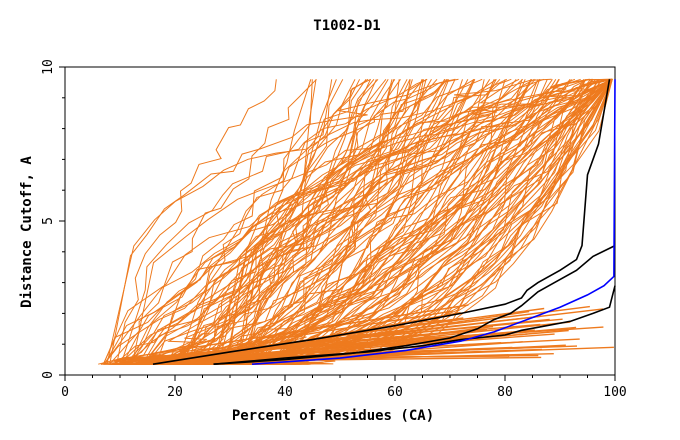  Describe the element at coordinates (175, 392) in the screenshot. I see `x-tick-label: 20` at that location.